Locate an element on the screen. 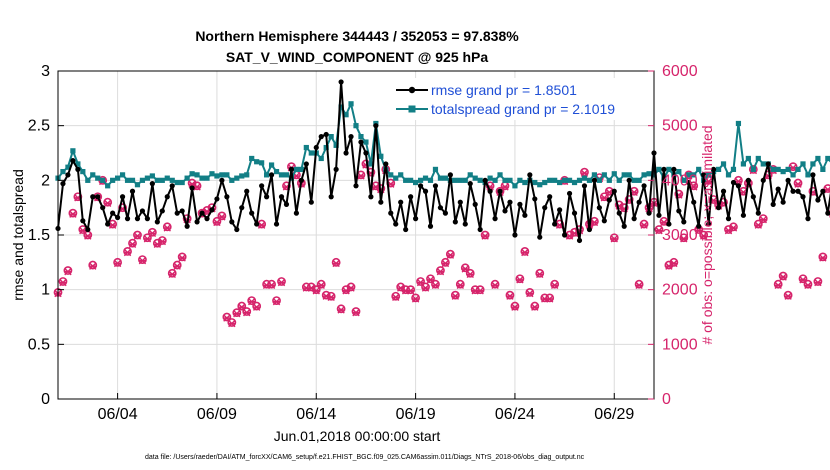 The height and width of the screenshot is (470, 830). x-tick-label: 06/29 is located at coordinates (614, 414).